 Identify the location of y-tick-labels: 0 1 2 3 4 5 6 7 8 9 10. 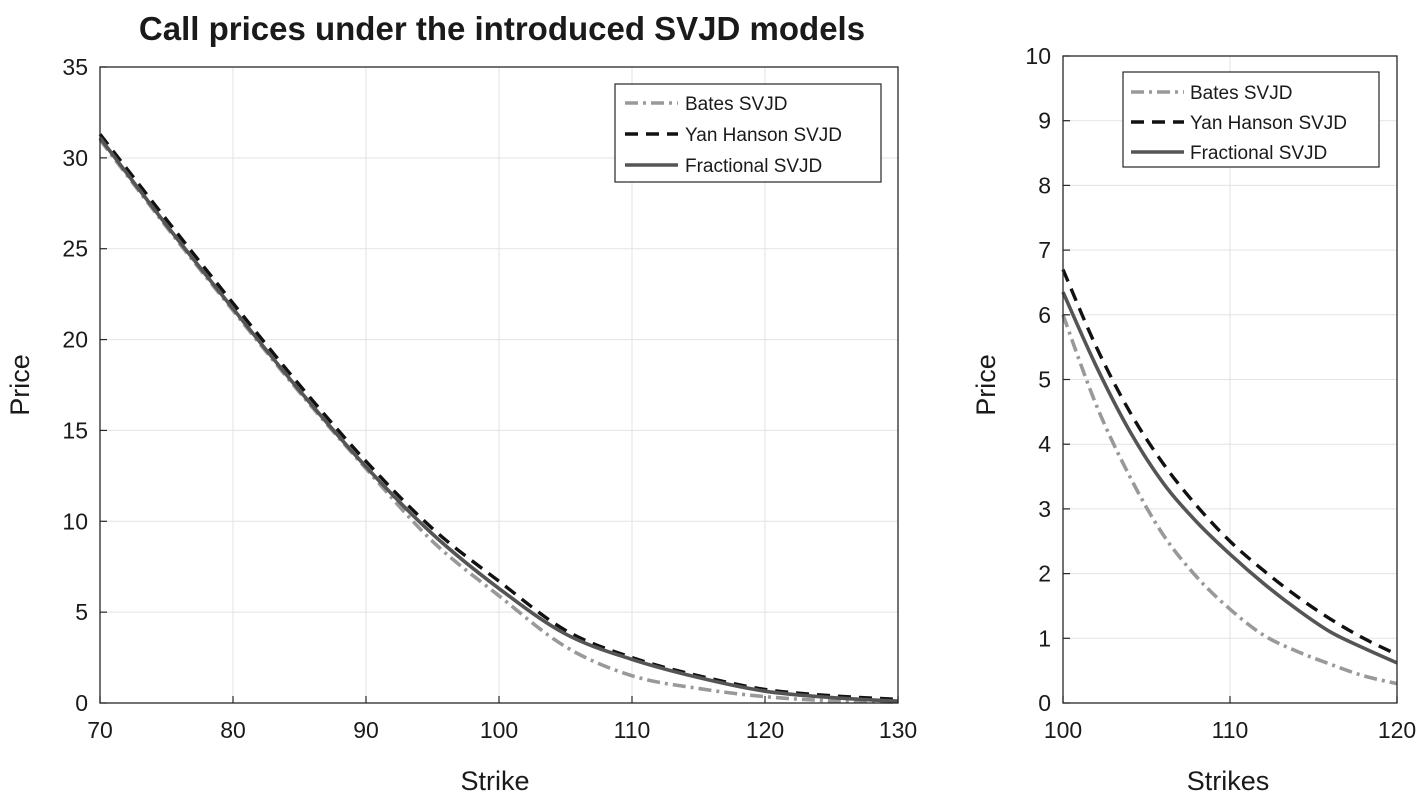
(1038, 379).